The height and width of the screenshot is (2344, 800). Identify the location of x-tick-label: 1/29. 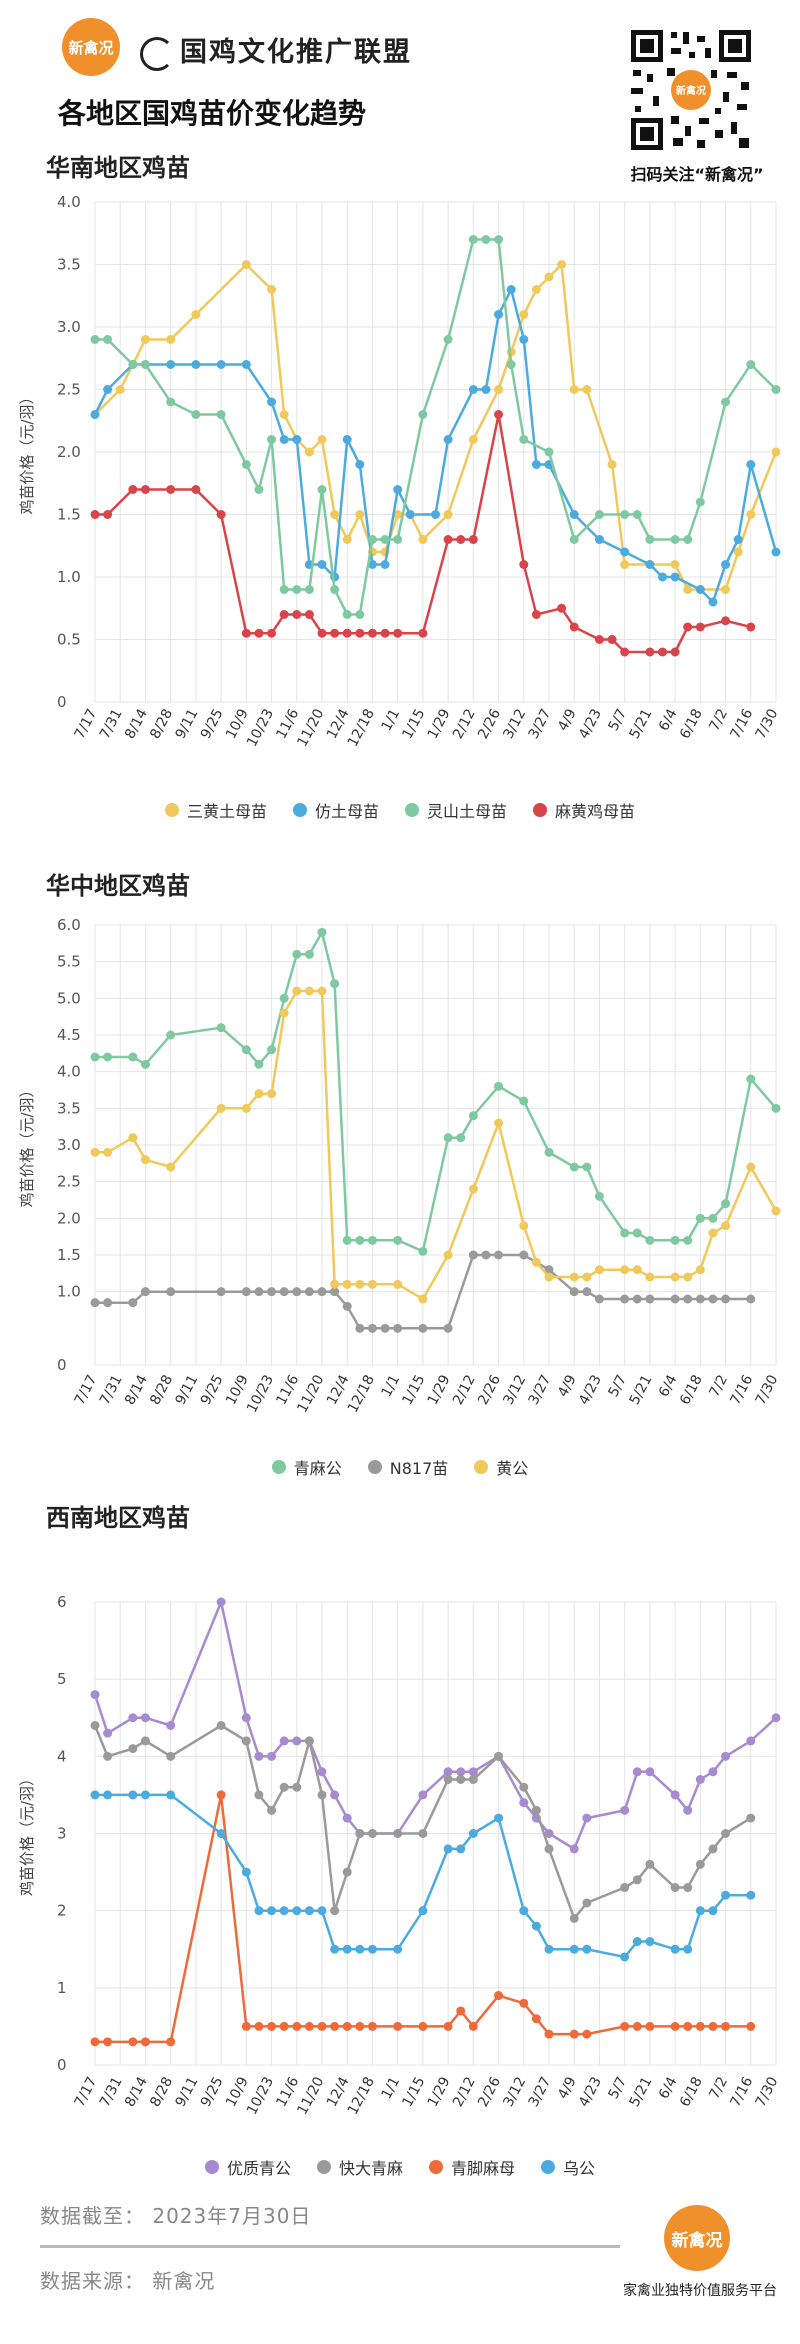
(439, 723).